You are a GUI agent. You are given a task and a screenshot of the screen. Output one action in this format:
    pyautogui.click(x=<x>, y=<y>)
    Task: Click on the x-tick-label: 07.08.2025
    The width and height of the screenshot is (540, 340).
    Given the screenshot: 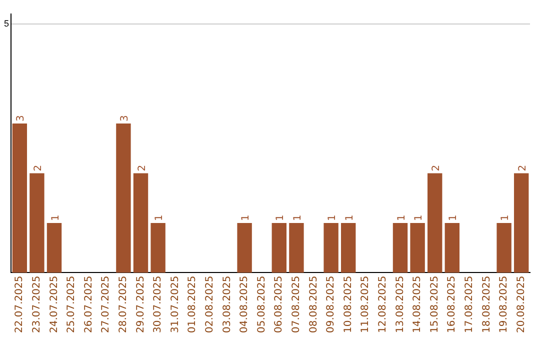 What is the action you would take?
    pyautogui.click(x=296, y=305)
    